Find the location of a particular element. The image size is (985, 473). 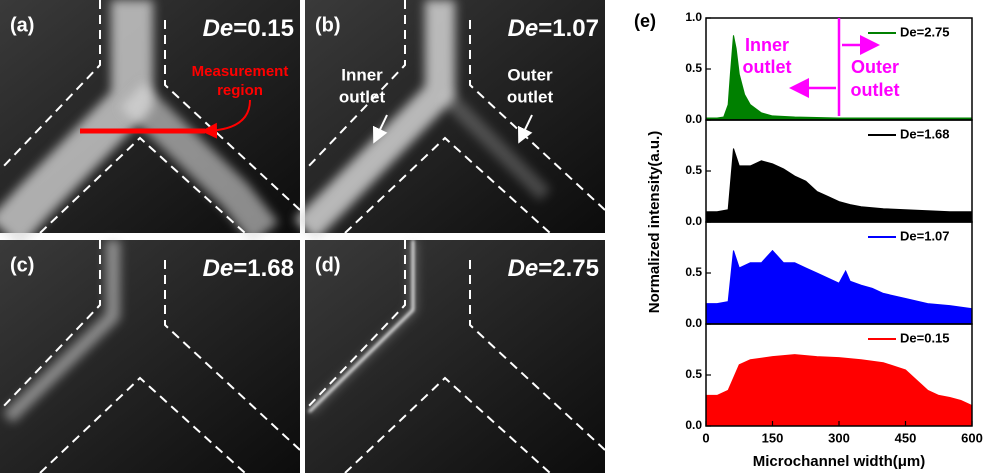

annotation: region is located at coordinates (240, 90).